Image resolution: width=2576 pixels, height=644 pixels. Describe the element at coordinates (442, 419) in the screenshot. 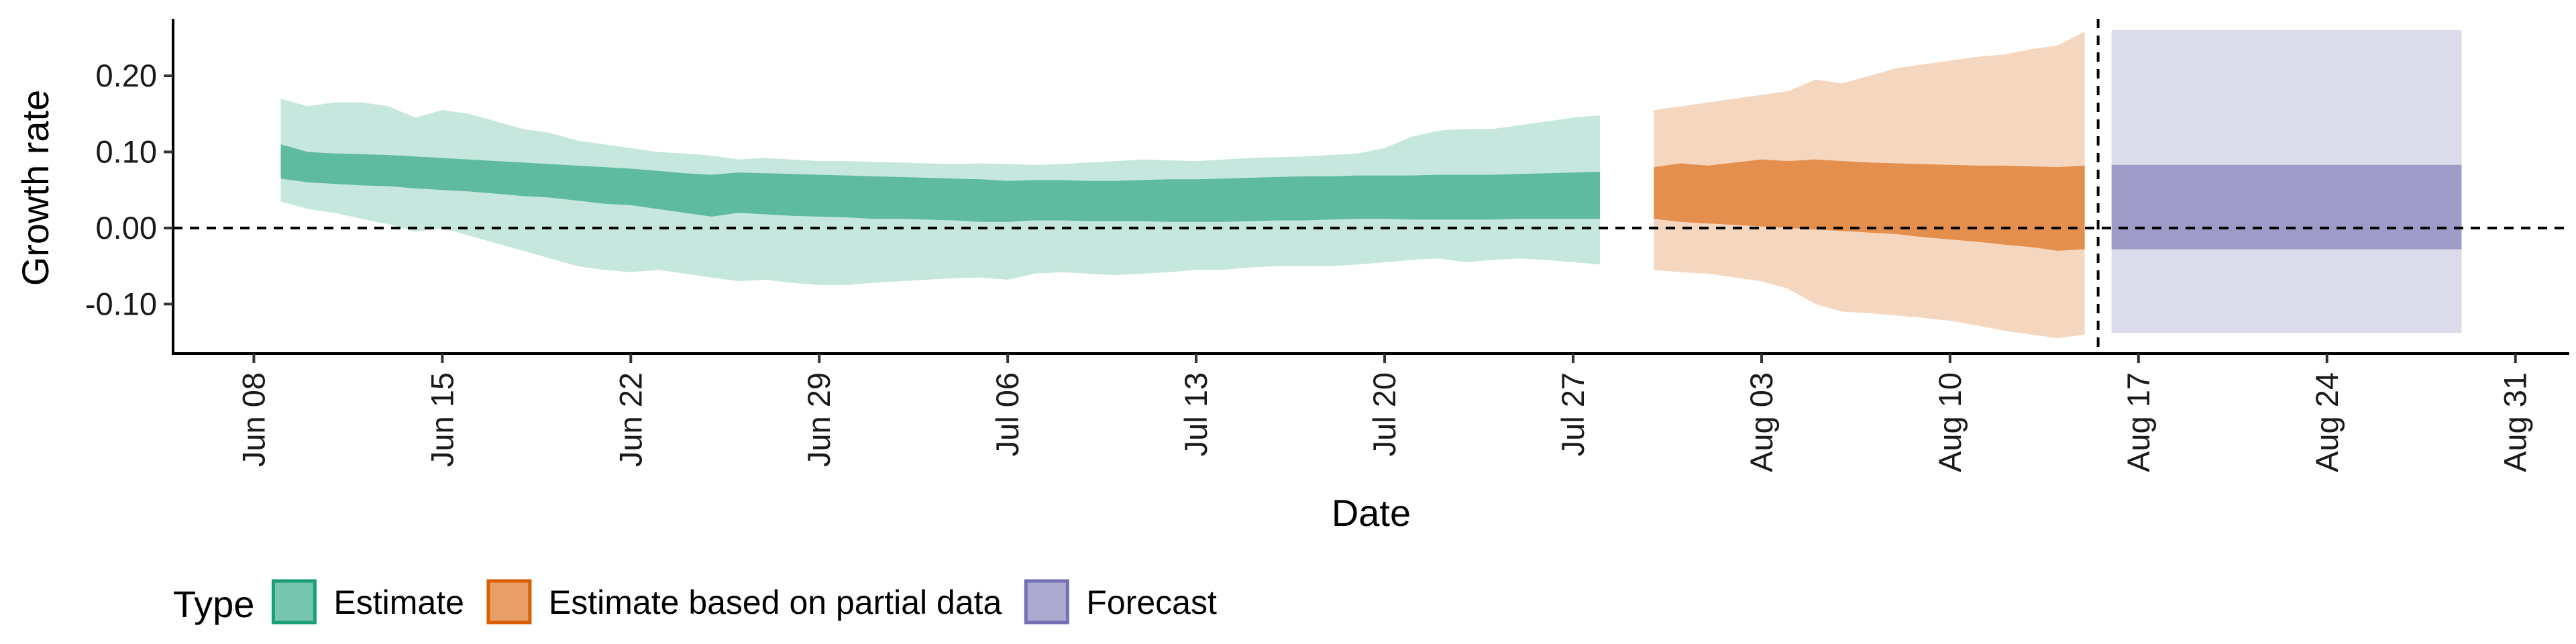

I see `x-tick-label: Jun 15` at that location.